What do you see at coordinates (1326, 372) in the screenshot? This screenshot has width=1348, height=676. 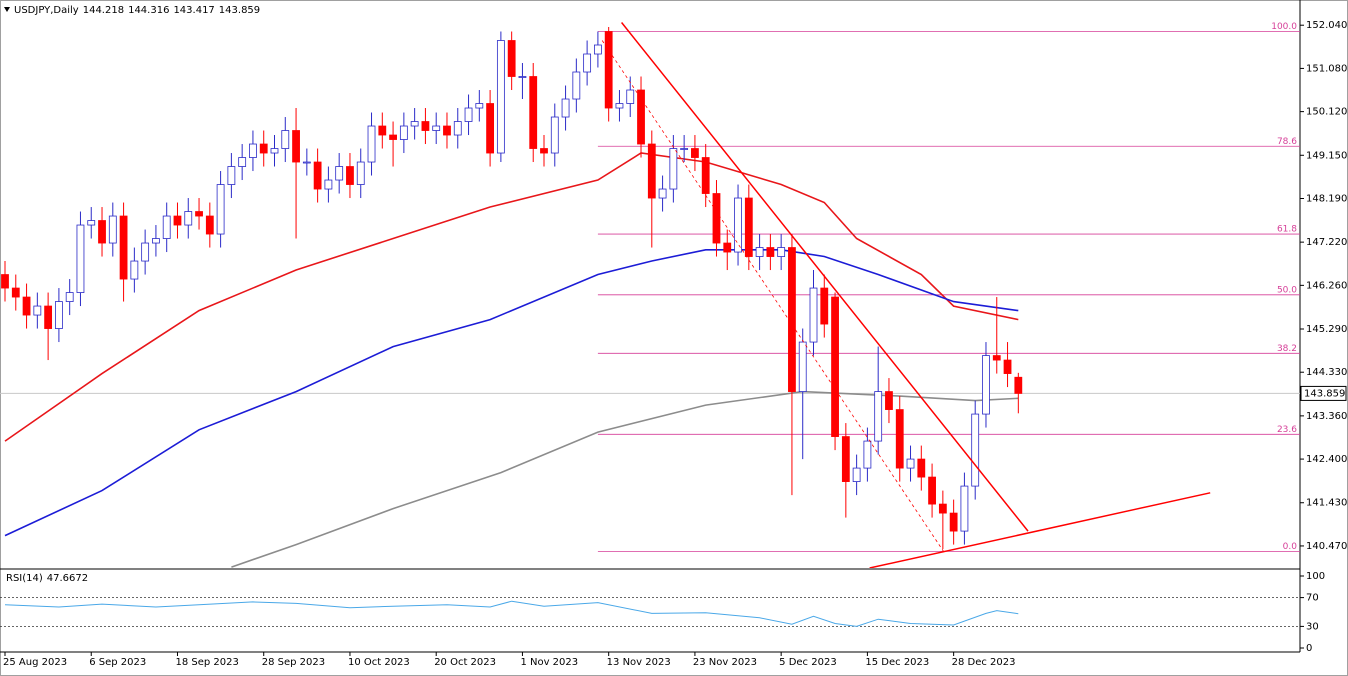 I see `y-tick-label: 144.330` at bounding box center [1326, 372].